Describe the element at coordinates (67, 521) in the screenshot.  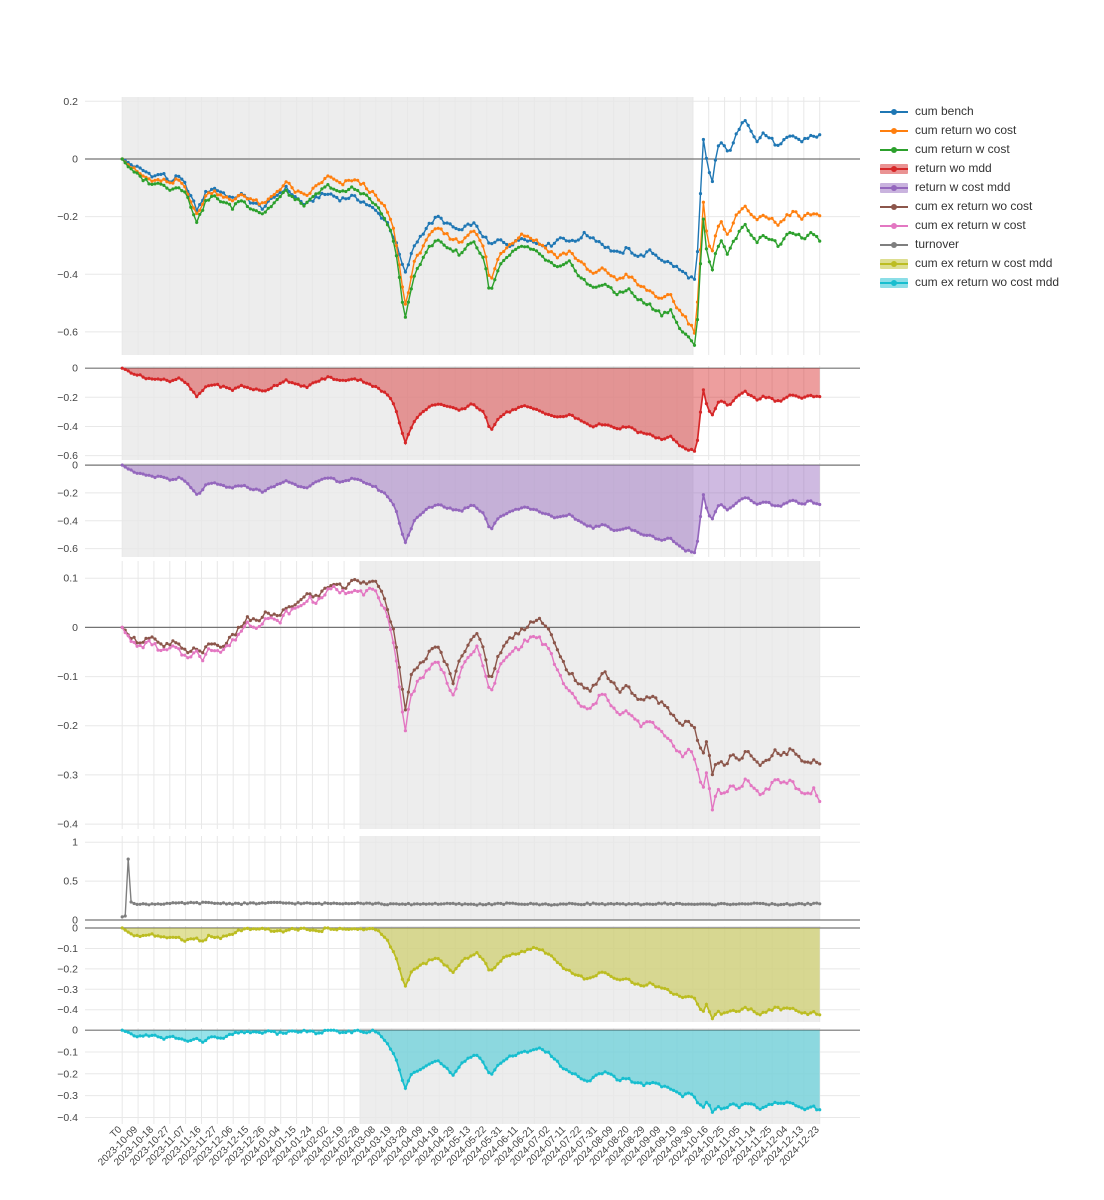
I see `y-tick-label: −0.4` at that location.